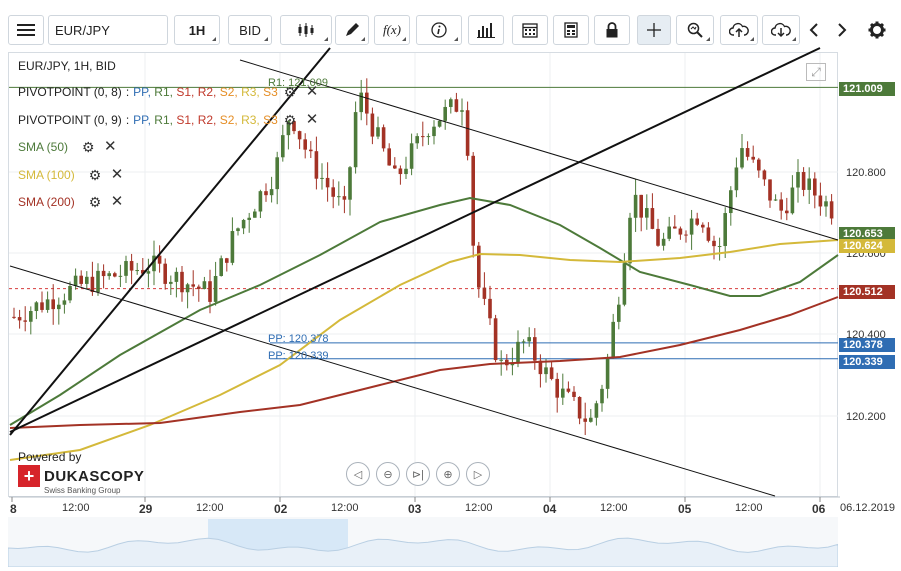 This screenshot has height=571, width=901. I want to click on pivot-2-r2: R2,, so click(207, 120).